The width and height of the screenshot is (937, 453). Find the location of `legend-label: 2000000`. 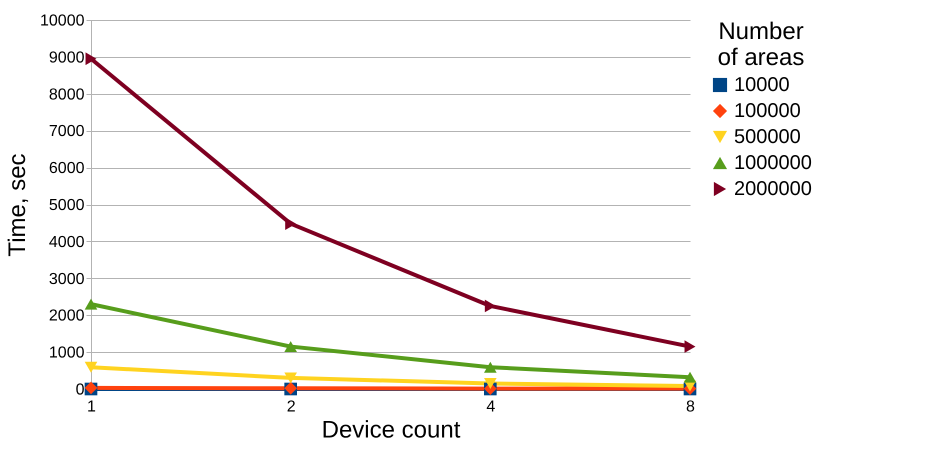

legend-label: 2000000 is located at coordinates (773, 189).